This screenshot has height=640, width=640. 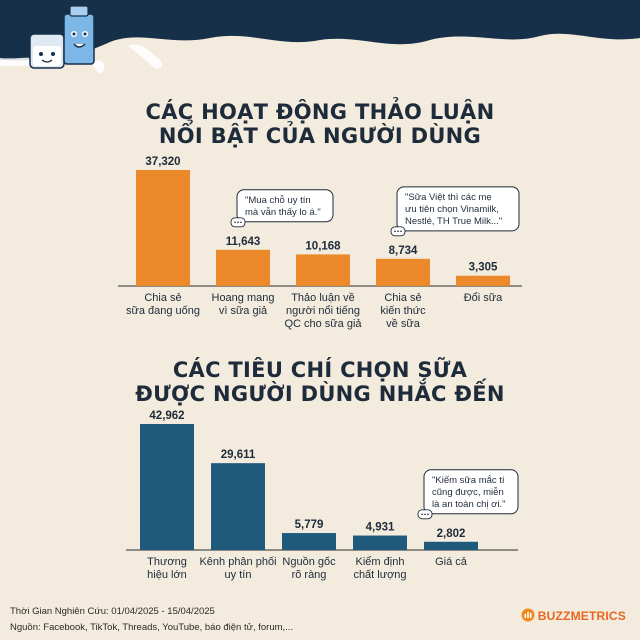 I want to click on brand-name: BUZZMETRICS, so click(x=581, y=616).